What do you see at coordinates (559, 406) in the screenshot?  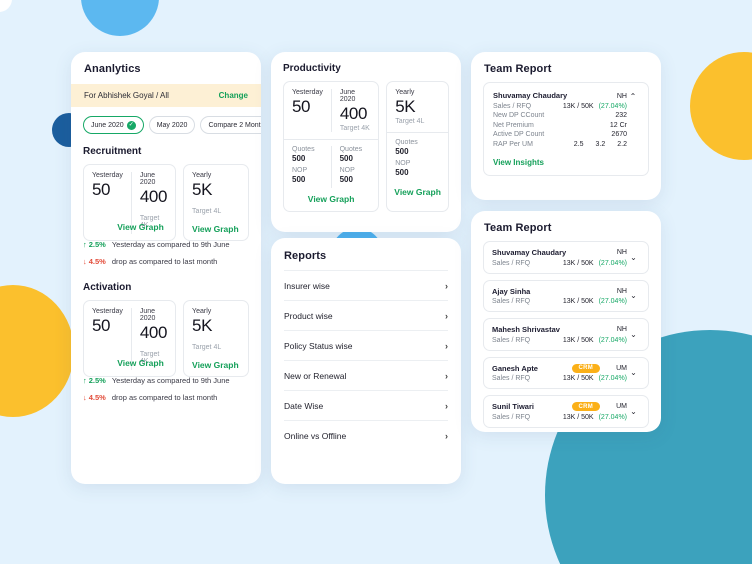 I see `team-member-name-row: Sunil Tiwari CRM UM` at bounding box center [559, 406].